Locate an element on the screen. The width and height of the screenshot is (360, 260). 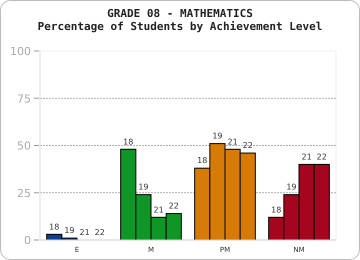
y-tick-label: 50 is located at coordinates (24, 146).